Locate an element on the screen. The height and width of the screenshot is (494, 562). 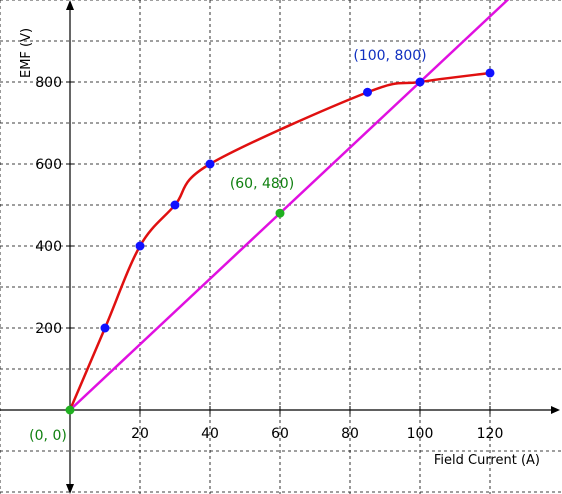
y-tick-label: 200 is located at coordinates (48, 329).